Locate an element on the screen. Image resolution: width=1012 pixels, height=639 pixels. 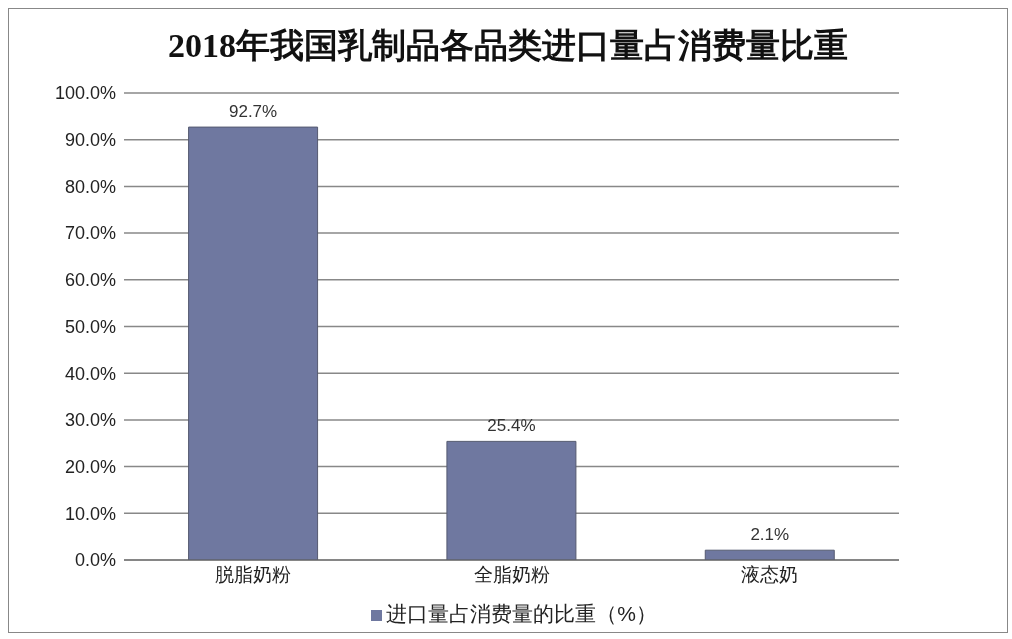
data-label: 25.4% is located at coordinates (511, 426).